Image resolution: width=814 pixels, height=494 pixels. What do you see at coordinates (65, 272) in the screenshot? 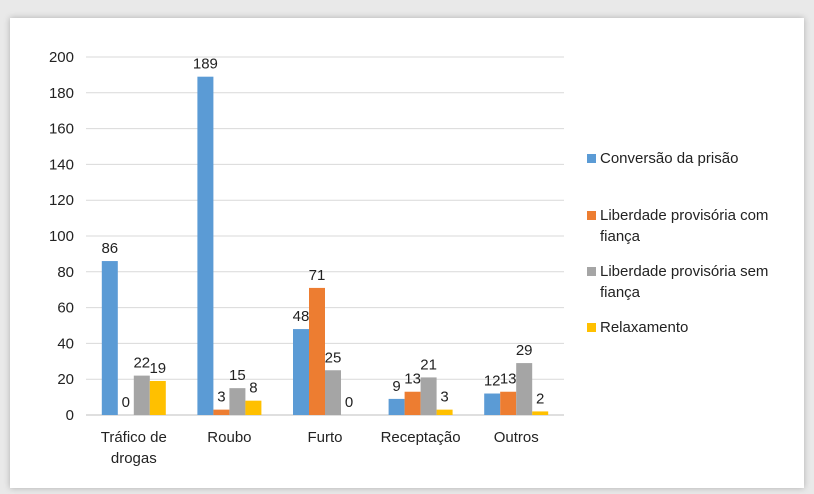
I see `y-tick-label: 80` at bounding box center [65, 272].